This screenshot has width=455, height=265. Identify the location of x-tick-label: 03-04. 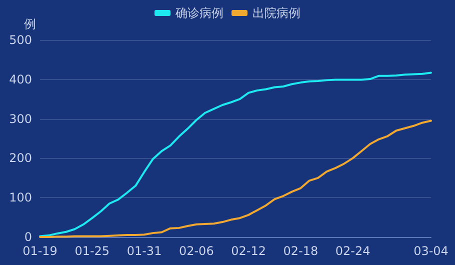
(431, 251).